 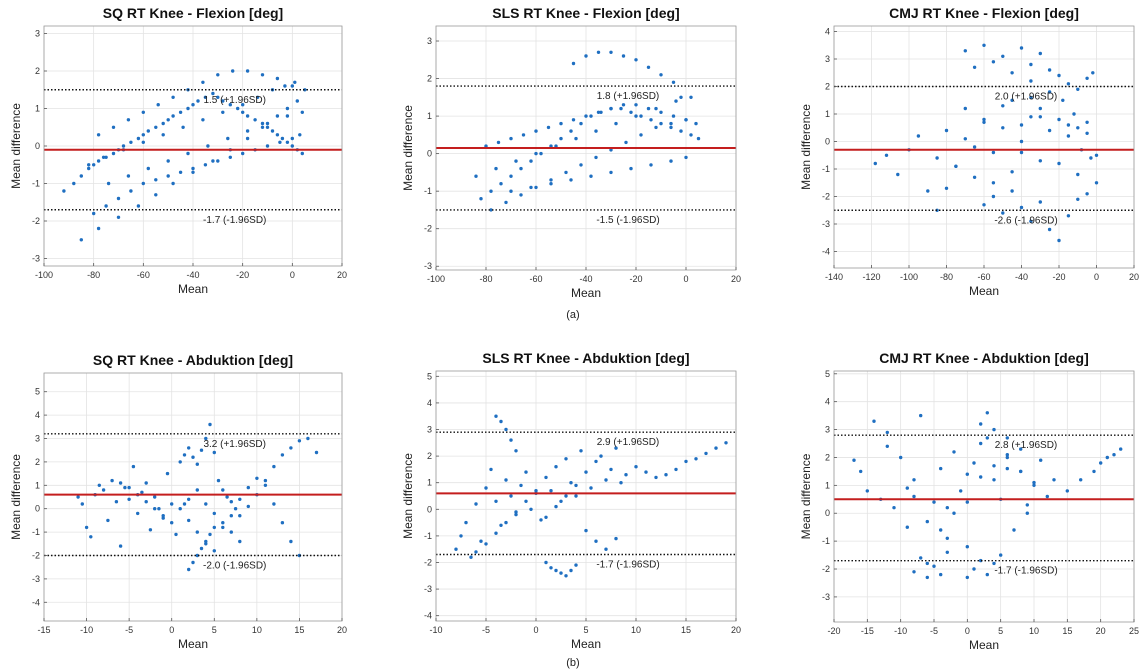 I want to click on upper-loa-label: 2.0 (+1.96SD), so click(x=1026, y=97).